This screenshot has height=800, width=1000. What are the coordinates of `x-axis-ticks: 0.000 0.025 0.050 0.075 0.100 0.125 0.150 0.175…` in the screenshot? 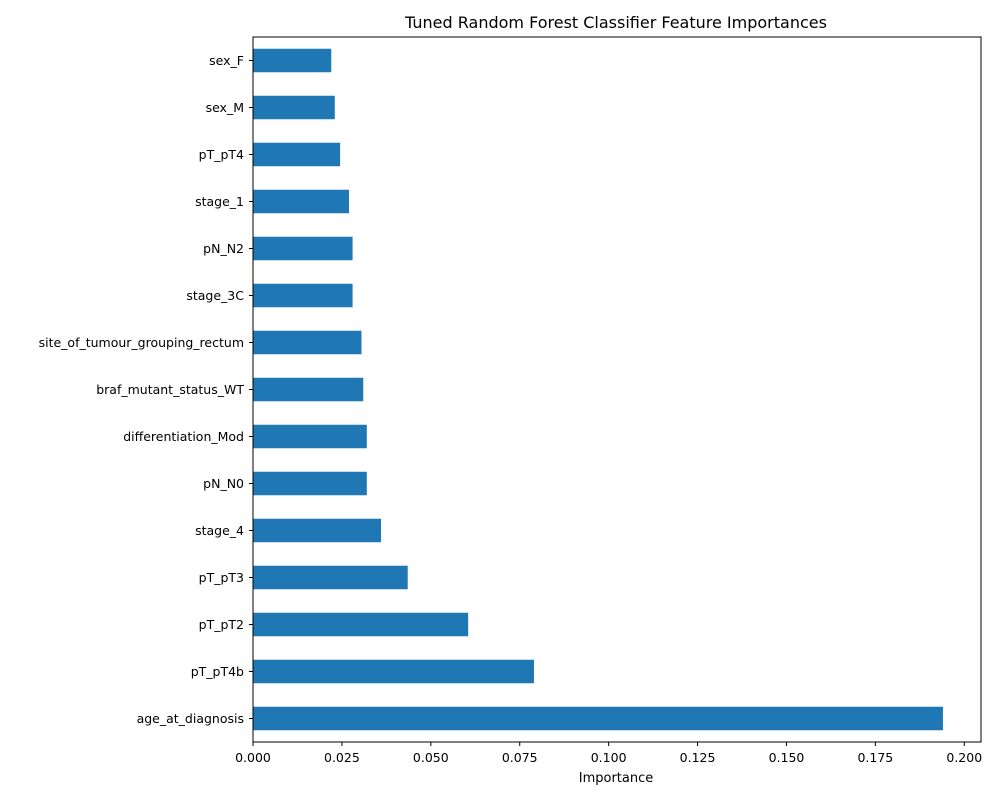 It's located at (608, 753).